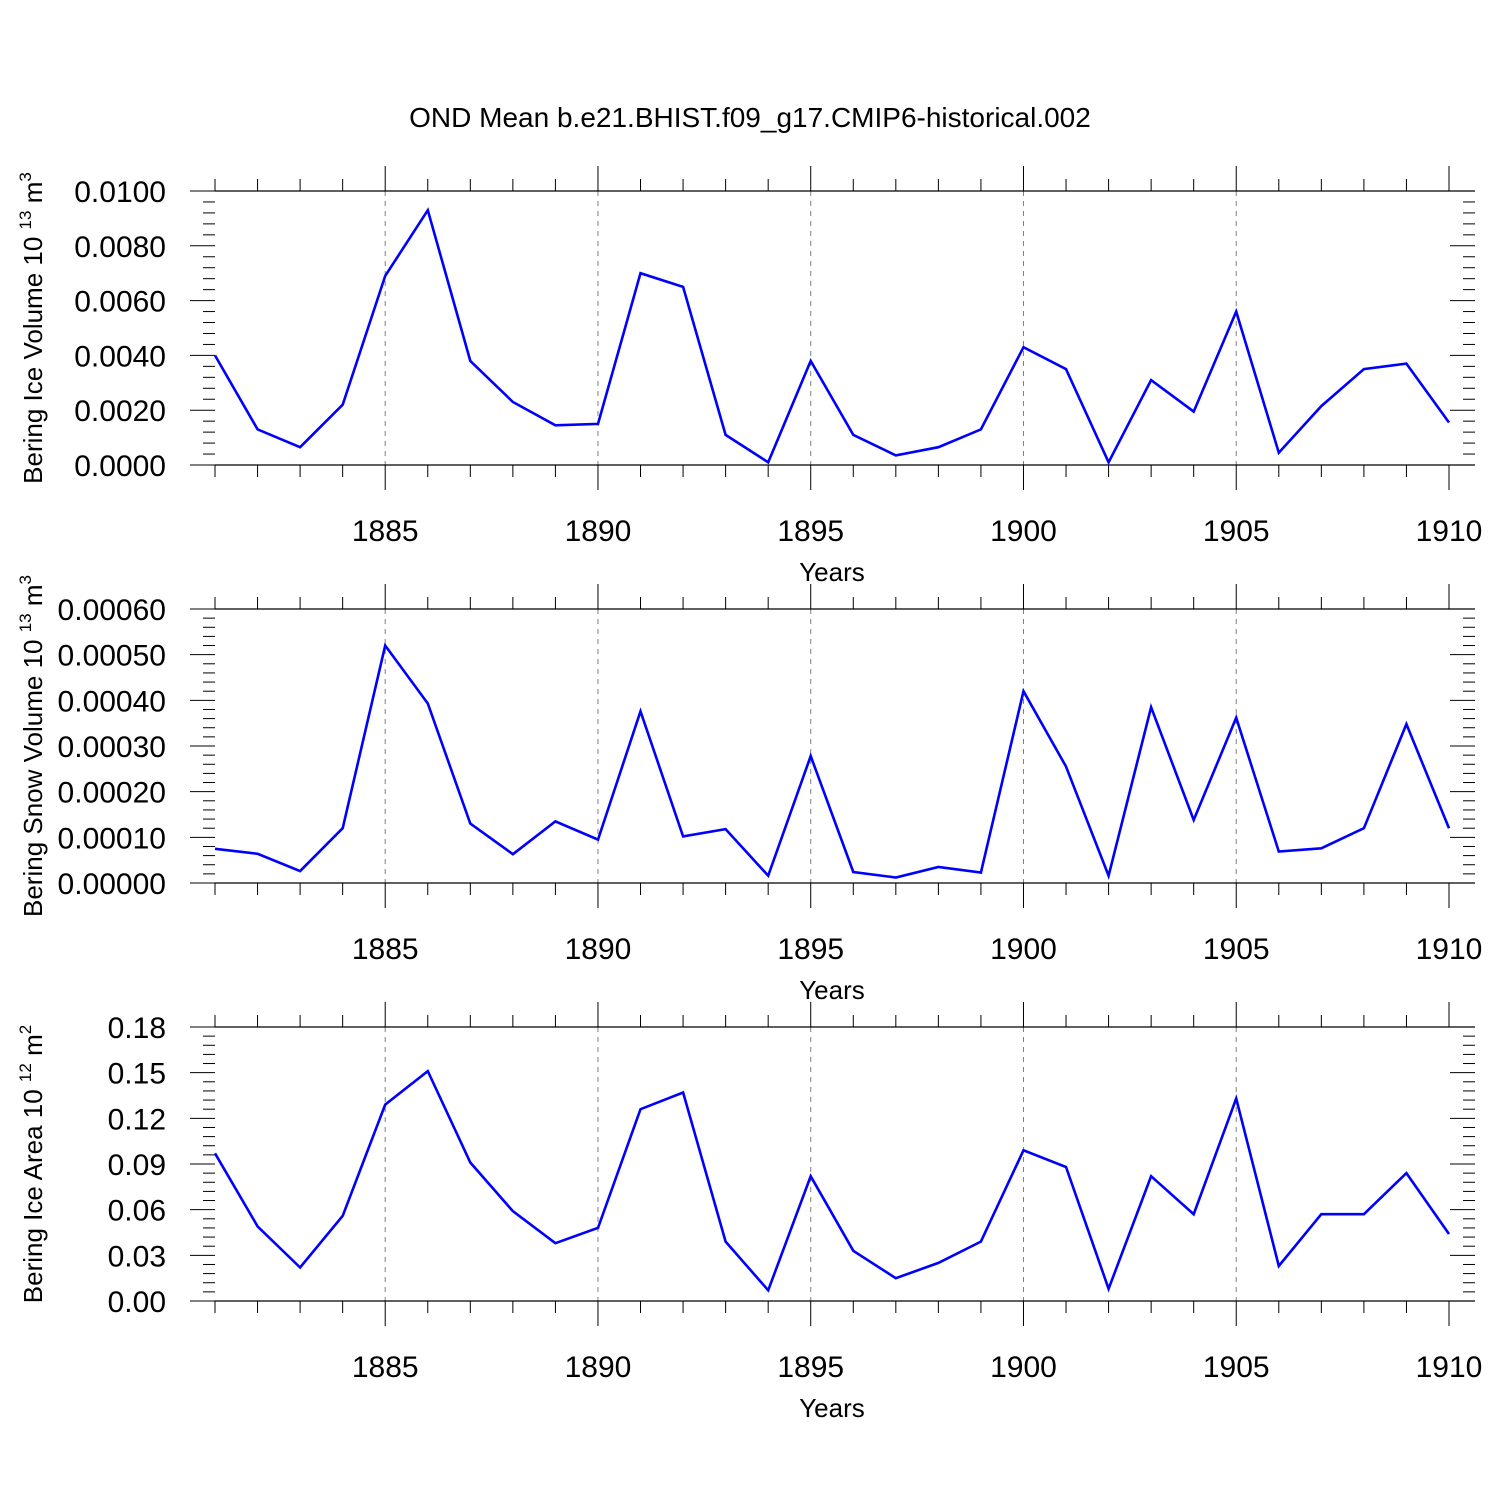 This screenshot has height=1500, width=1500. What do you see at coordinates (120, 302) in the screenshot?
I see `y-tick-label: 0.0060` at bounding box center [120, 302].